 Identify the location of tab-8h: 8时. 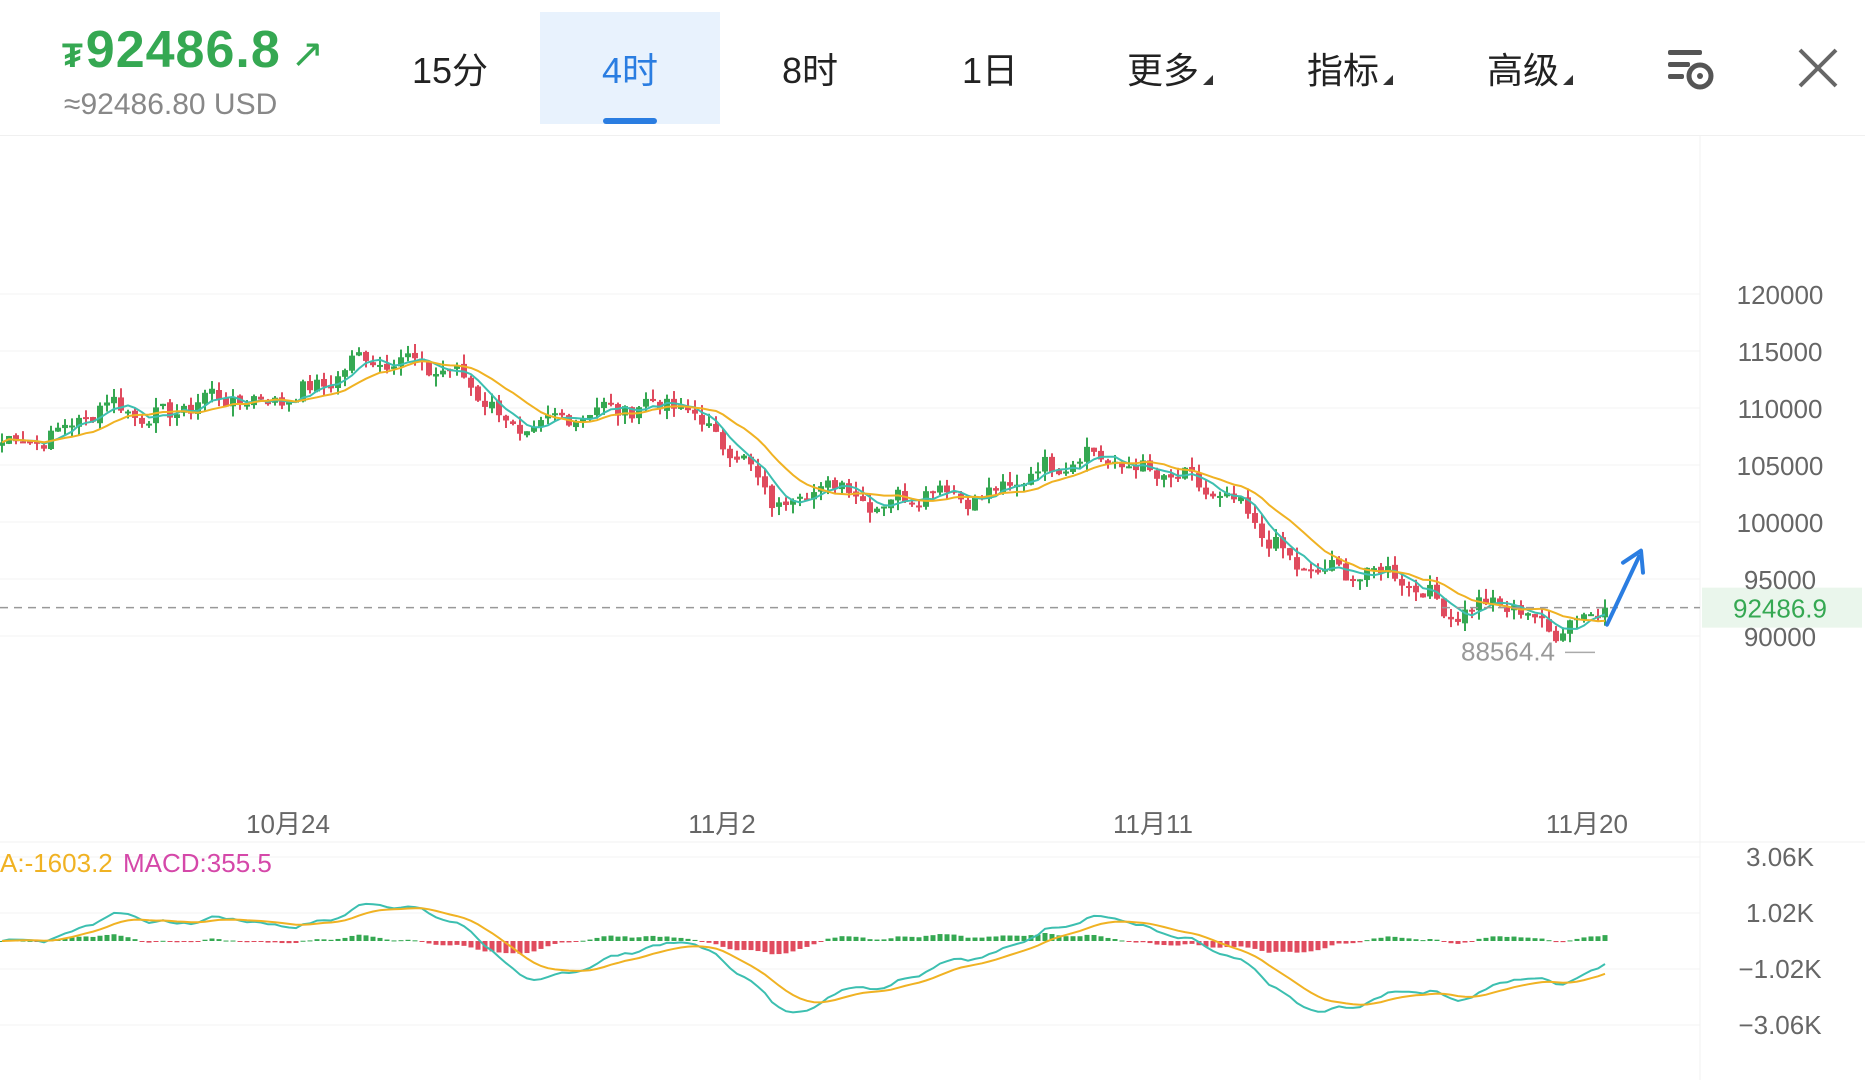
(810, 70).